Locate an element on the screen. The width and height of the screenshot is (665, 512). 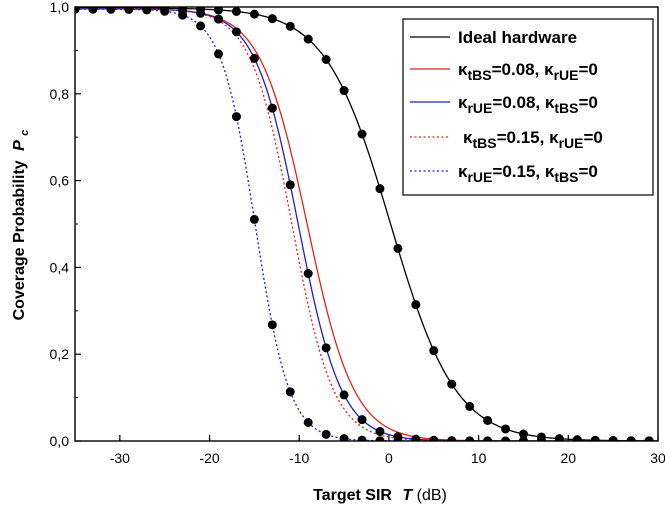
y-axis-title: Coverage Probability P c is located at coordinates (21, 225).